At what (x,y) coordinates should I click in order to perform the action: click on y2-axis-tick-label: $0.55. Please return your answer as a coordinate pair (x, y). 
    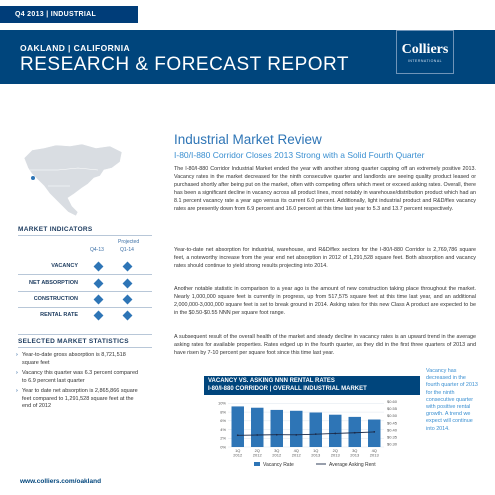
    Looking at the image, I should click on (392, 408).